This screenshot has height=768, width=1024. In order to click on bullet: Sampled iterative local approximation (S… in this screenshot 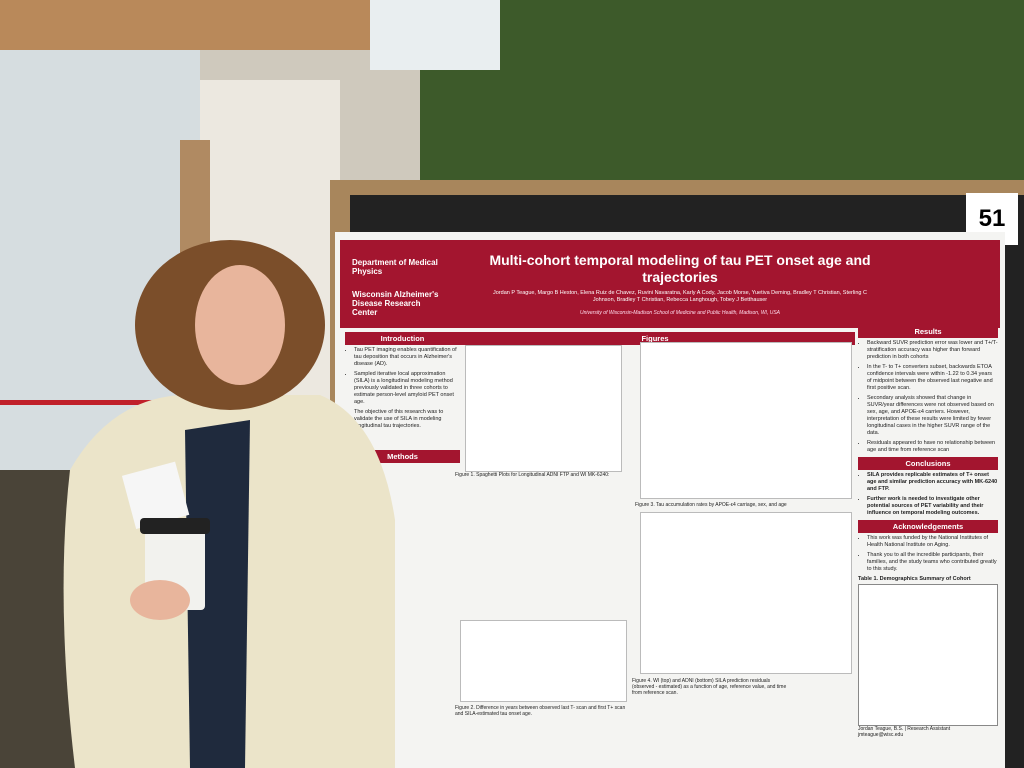, I will do `click(407, 388)`.